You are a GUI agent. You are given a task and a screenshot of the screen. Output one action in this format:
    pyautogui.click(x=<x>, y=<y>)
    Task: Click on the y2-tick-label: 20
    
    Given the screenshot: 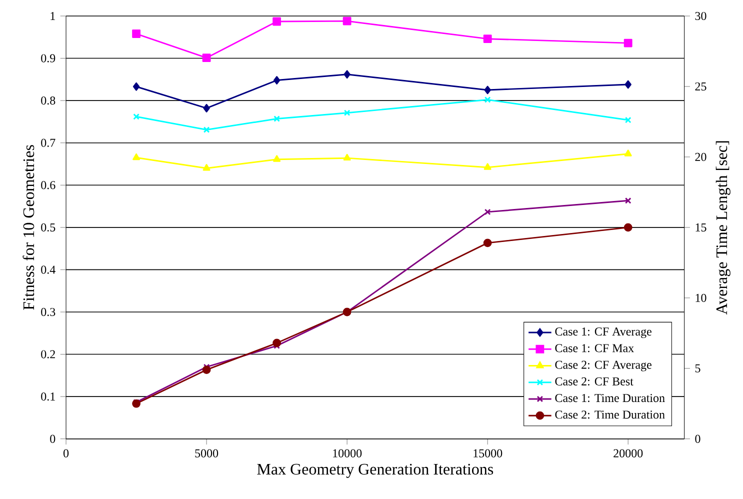 What is the action you would take?
    pyautogui.click(x=700, y=157)
    